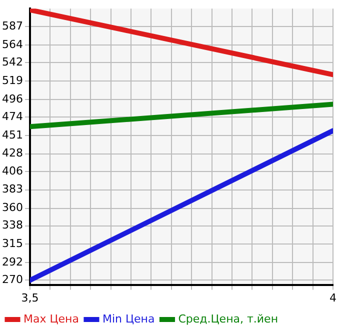  I want to click on y-tick-label: 338, so click(12, 225).